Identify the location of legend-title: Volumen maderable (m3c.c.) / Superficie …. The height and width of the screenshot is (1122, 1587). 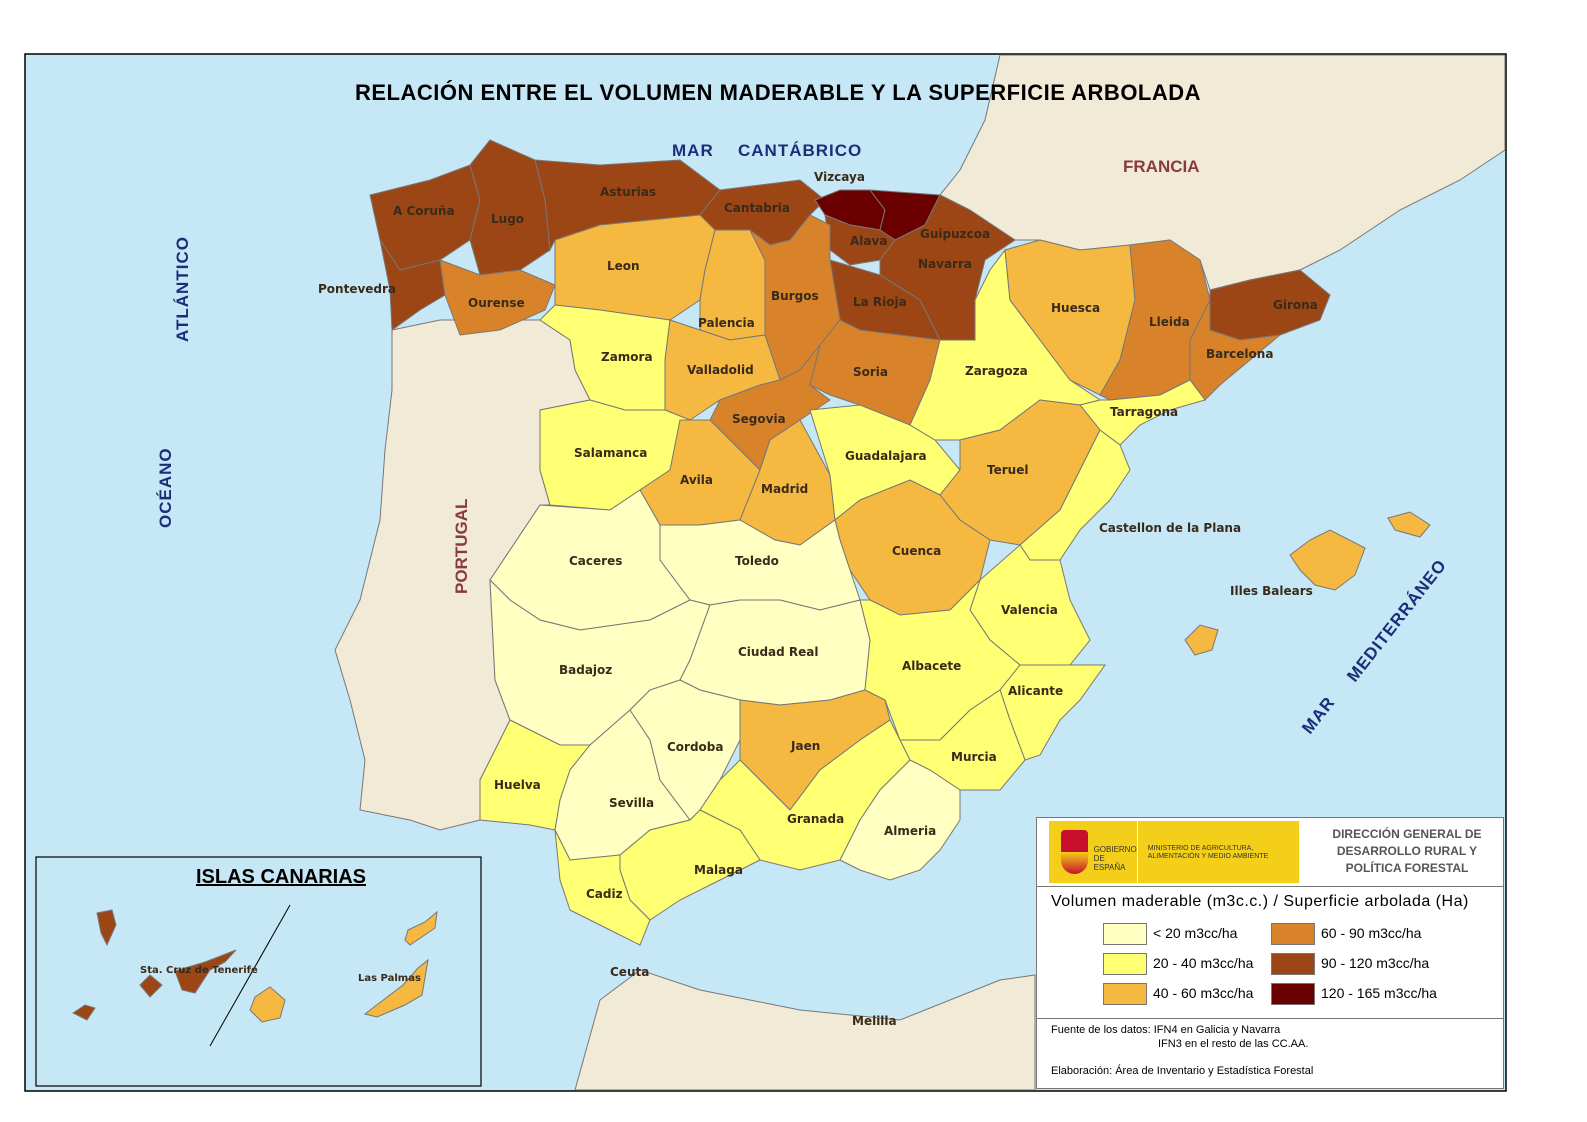
(1260, 901).